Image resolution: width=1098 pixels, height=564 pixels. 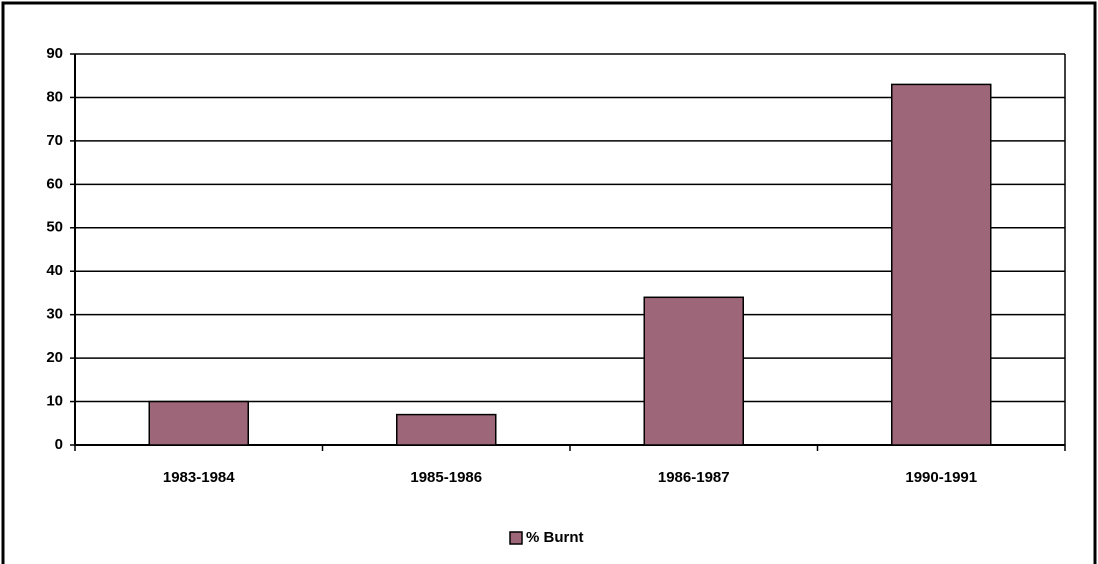 What do you see at coordinates (59, 444) in the screenshot?
I see `y-tick-label: 0` at bounding box center [59, 444].